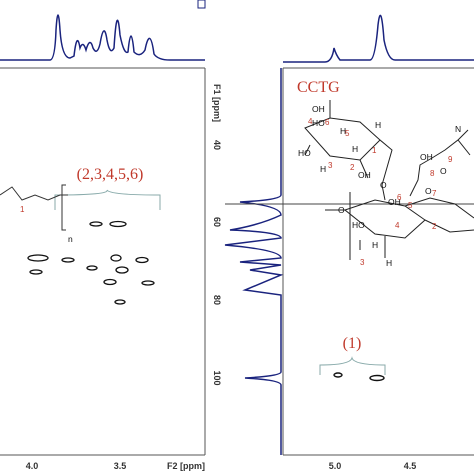 Image resolution: width=474 pixels, height=474 pixels. Describe the element at coordinates (217, 103) in the screenshot. I see `y-axis-title: F1 [ppm]` at that location.